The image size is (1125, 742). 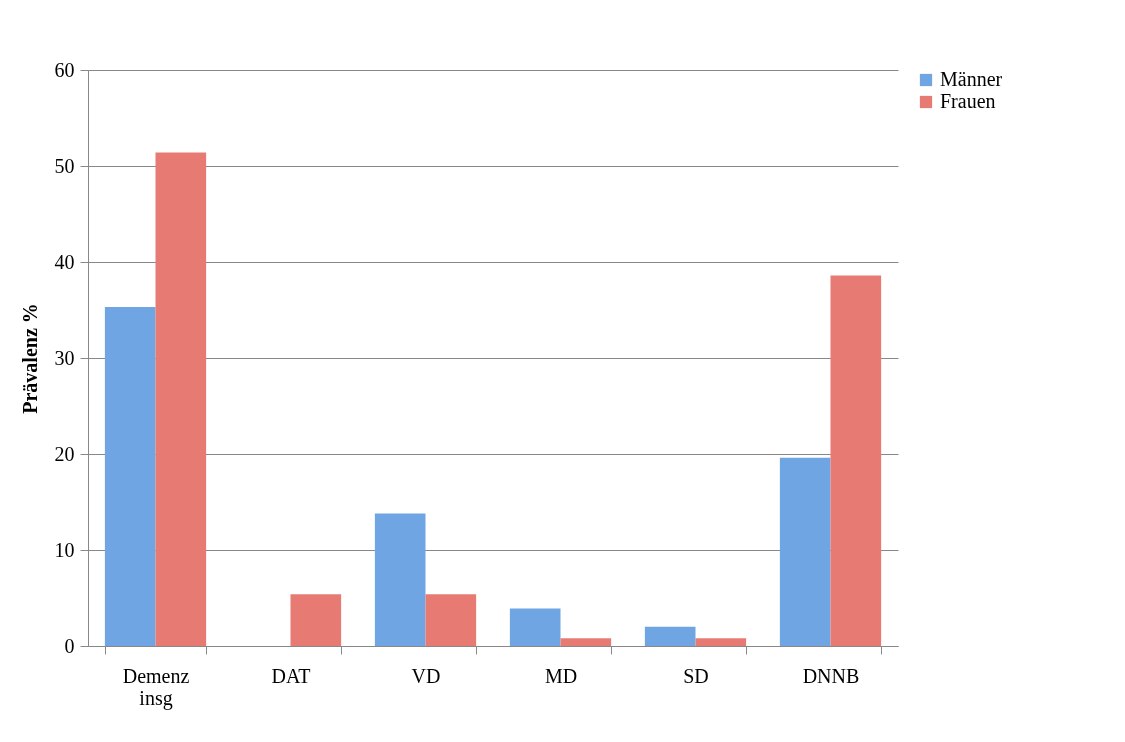 What do you see at coordinates (156, 687) in the screenshot?
I see `x-tick-label: Demenz insg` at bounding box center [156, 687].